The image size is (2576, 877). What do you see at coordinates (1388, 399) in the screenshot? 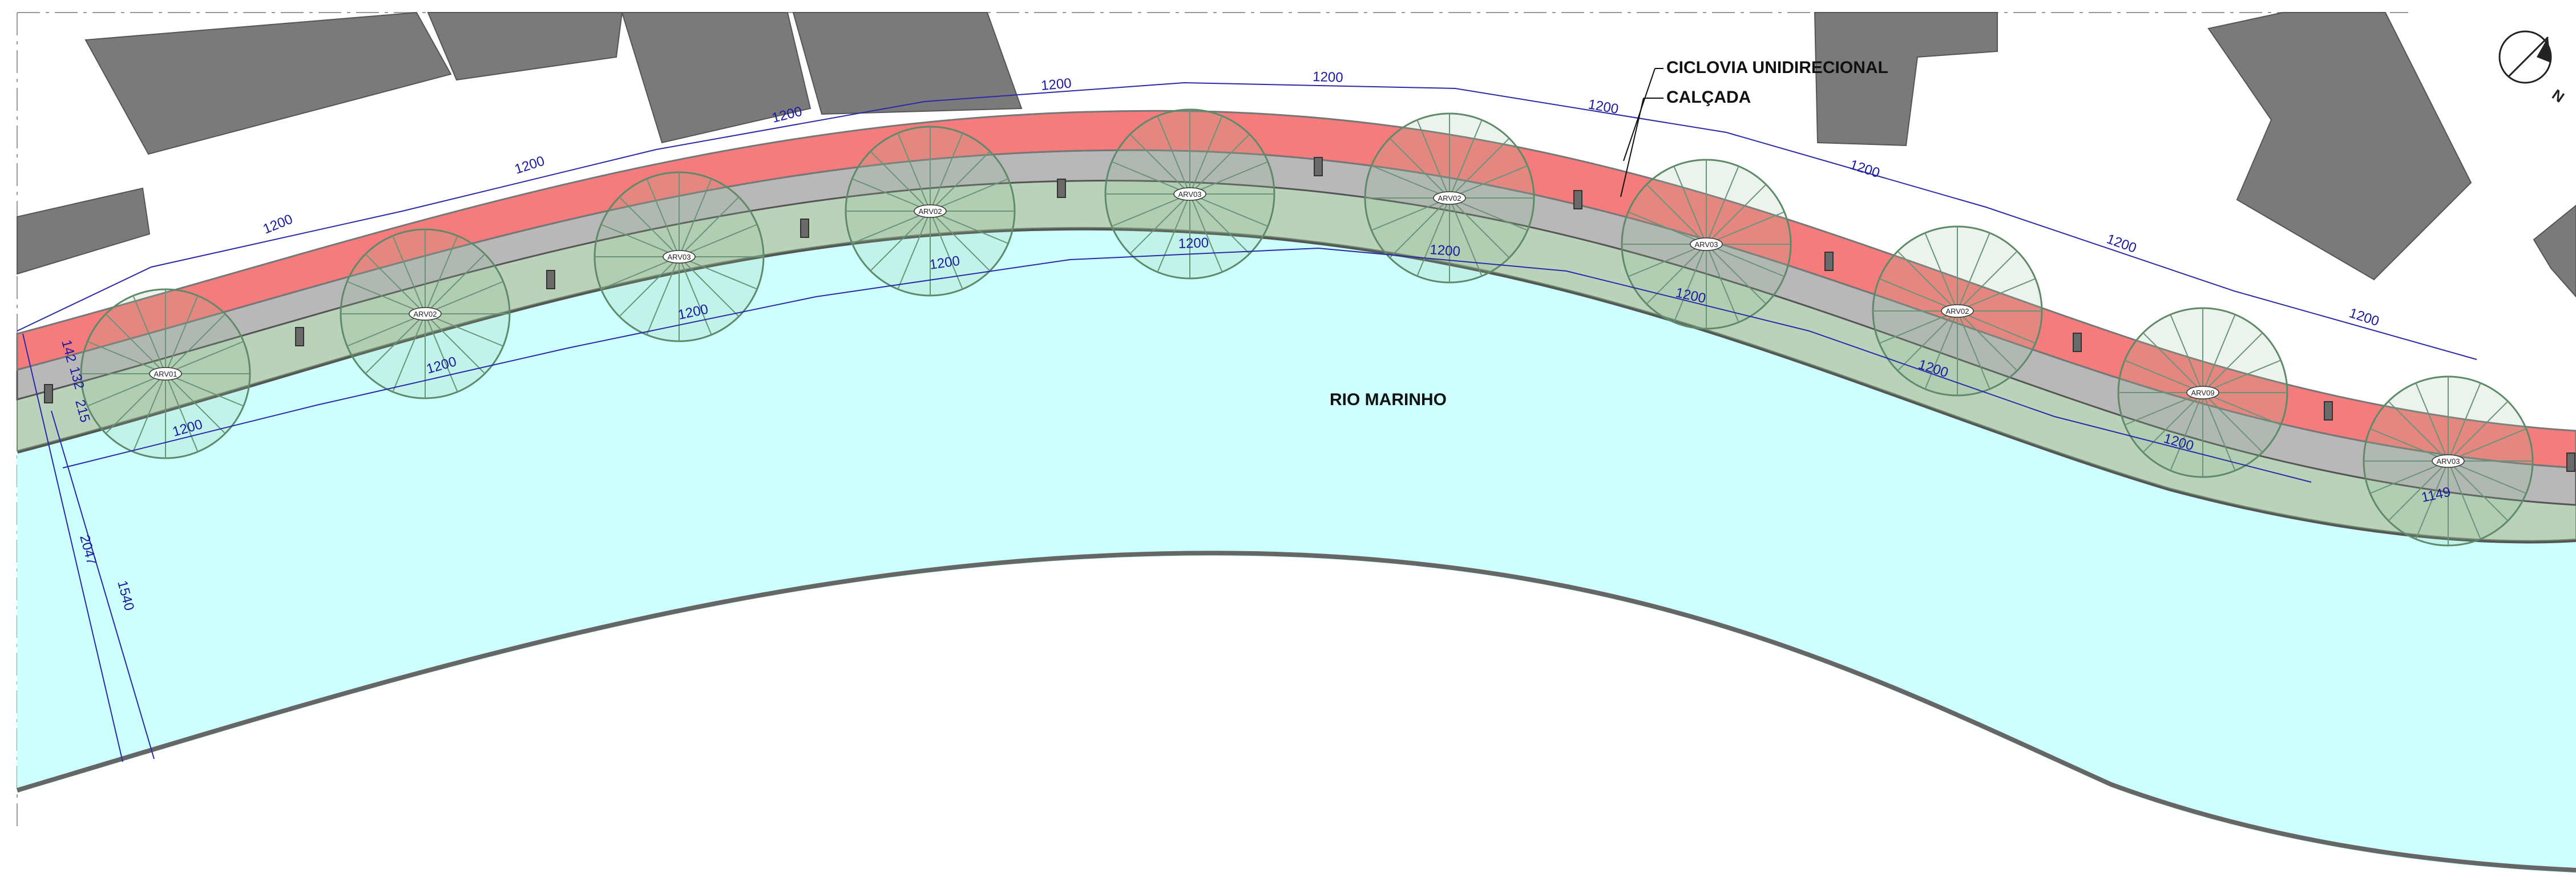
I see `river-label: RIO MARINHO` at bounding box center [1388, 399].